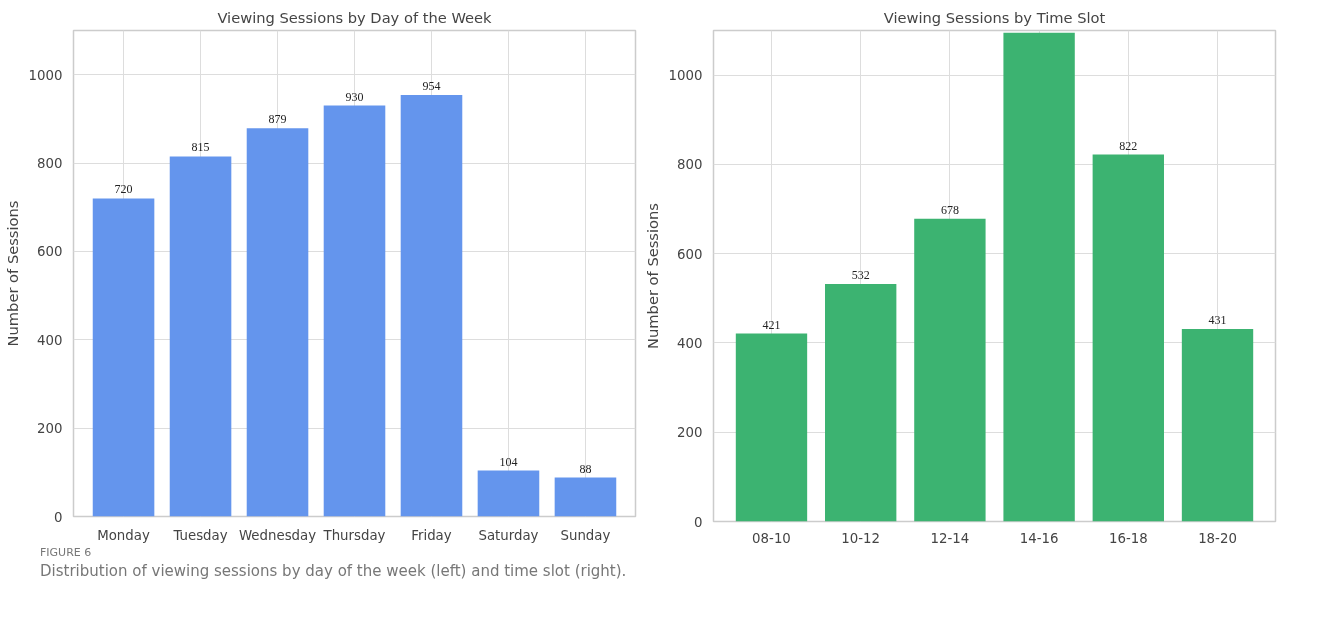  Describe the element at coordinates (508, 461) in the screenshot. I see `data-label: 104` at that location.